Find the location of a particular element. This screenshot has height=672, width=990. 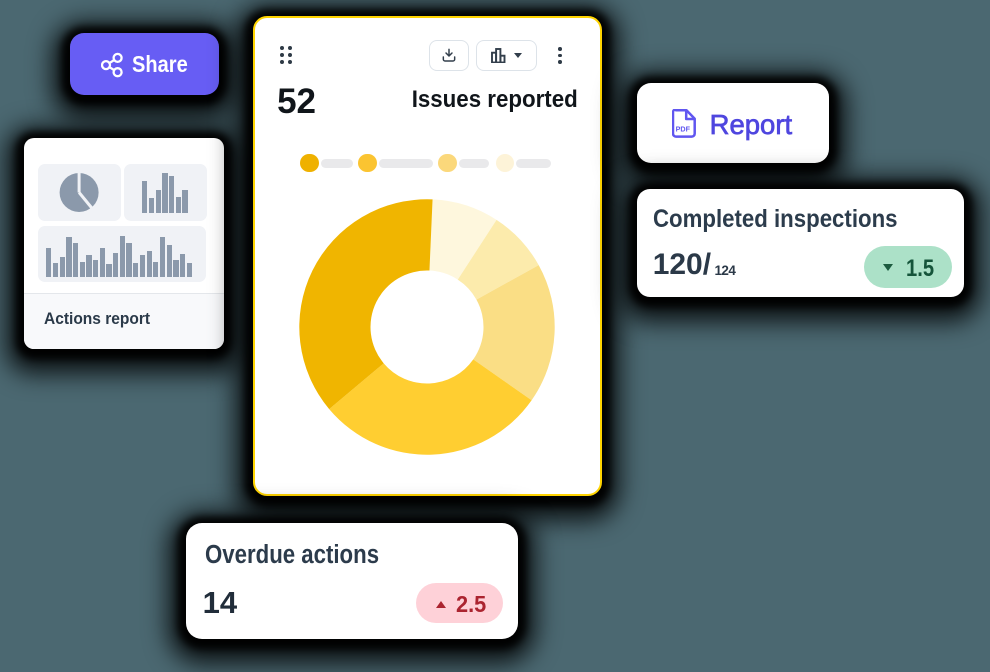

svg-text: PDF is located at coordinates (683, 129).